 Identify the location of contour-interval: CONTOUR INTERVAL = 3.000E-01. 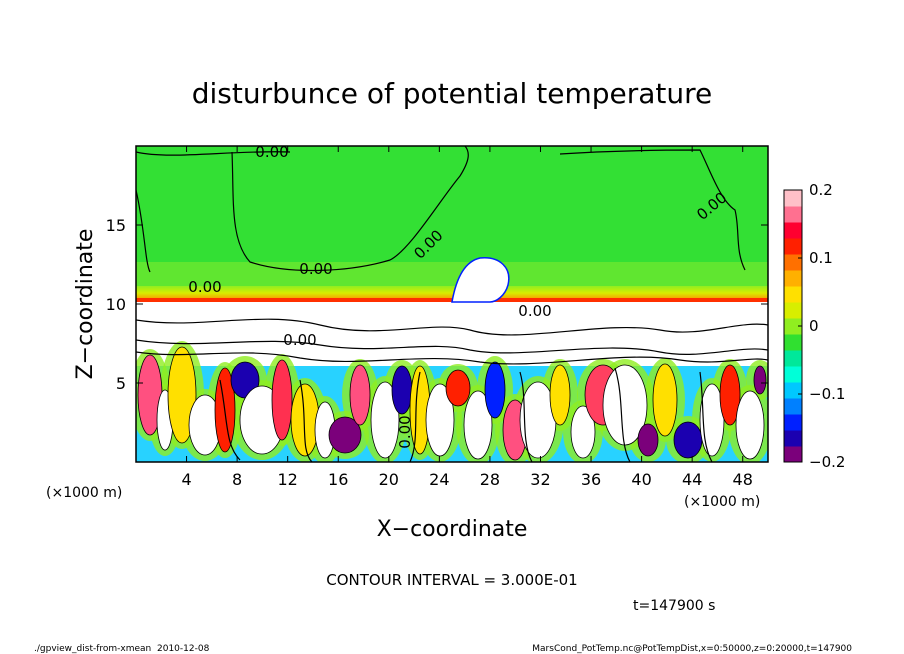
(451, 580).